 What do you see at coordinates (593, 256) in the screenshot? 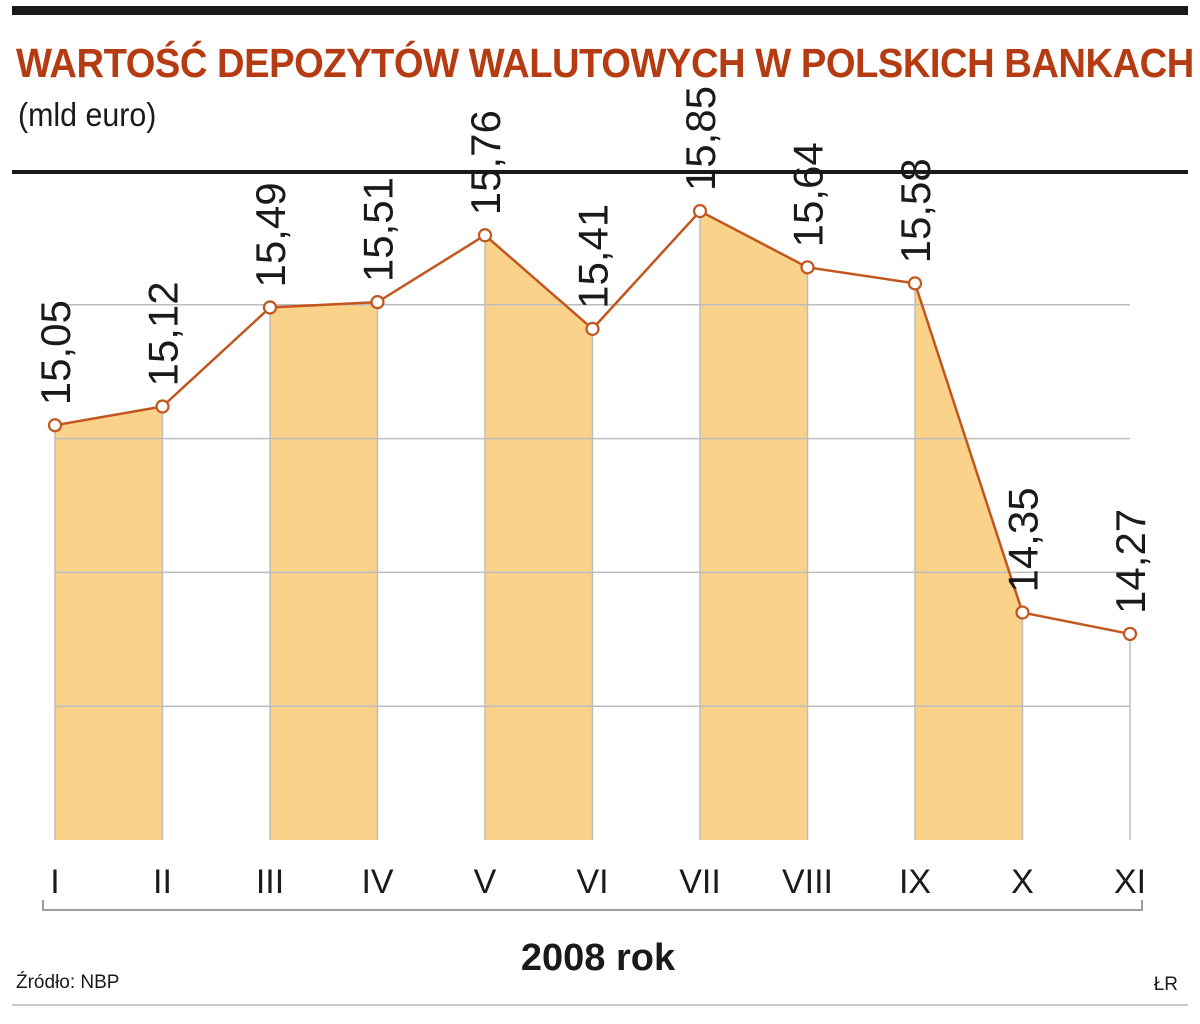
I see `value-label: 15,41` at bounding box center [593, 256].